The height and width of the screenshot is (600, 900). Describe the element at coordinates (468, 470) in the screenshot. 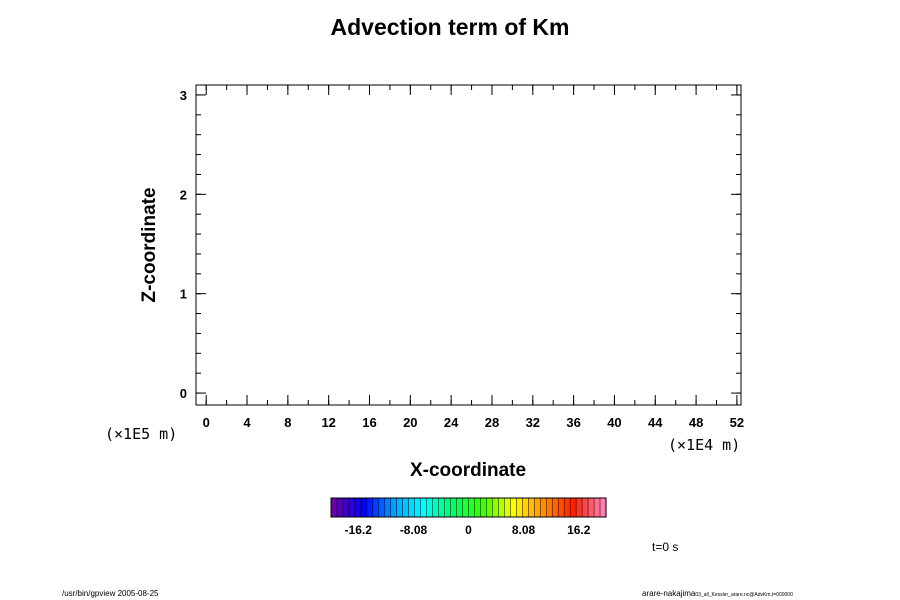

I see `x-axis-label: X-coordinate` at that location.